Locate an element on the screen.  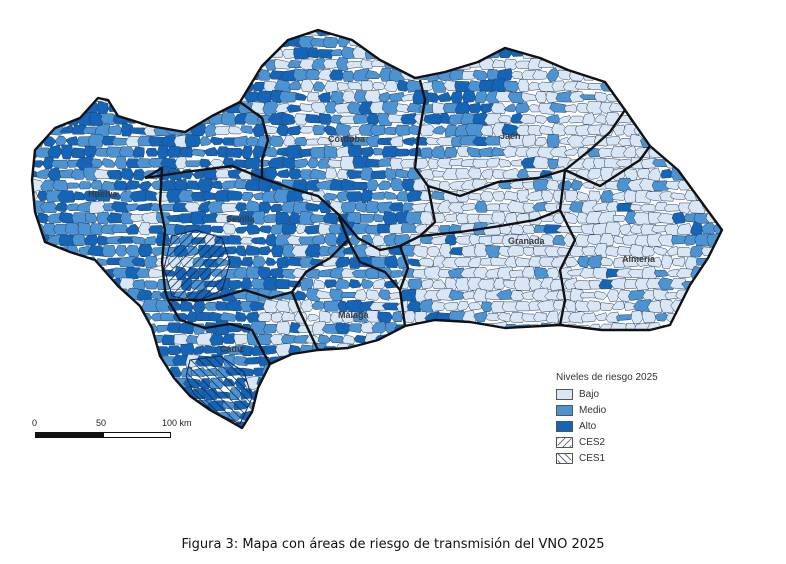
legend-label: Alto is located at coordinates (588, 426).